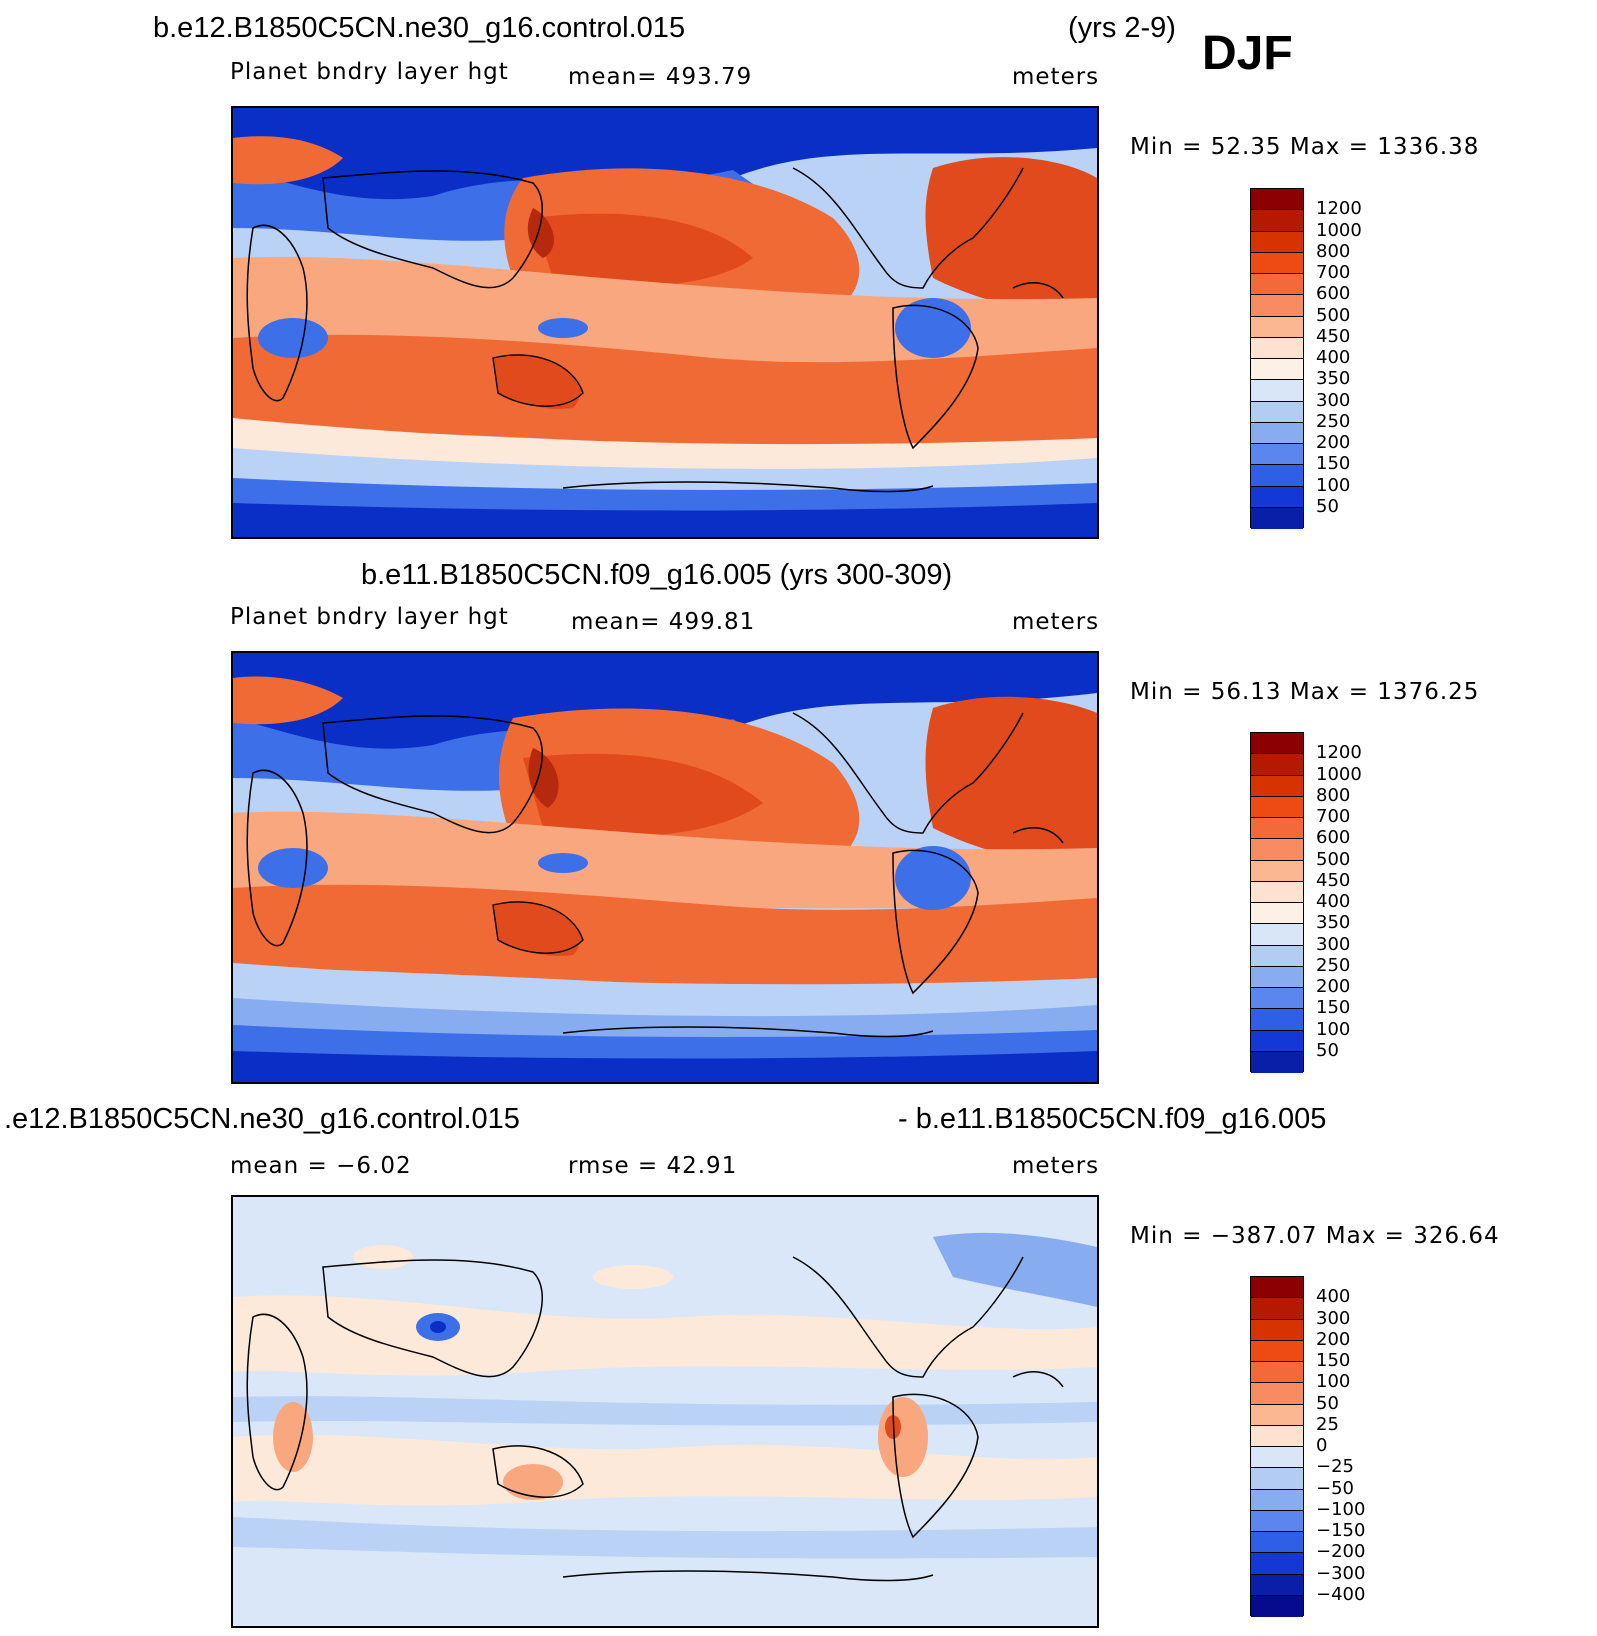  What do you see at coordinates (1056, 77) in the screenshot?
I see `panel1-units: meters` at bounding box center [1056, 77].